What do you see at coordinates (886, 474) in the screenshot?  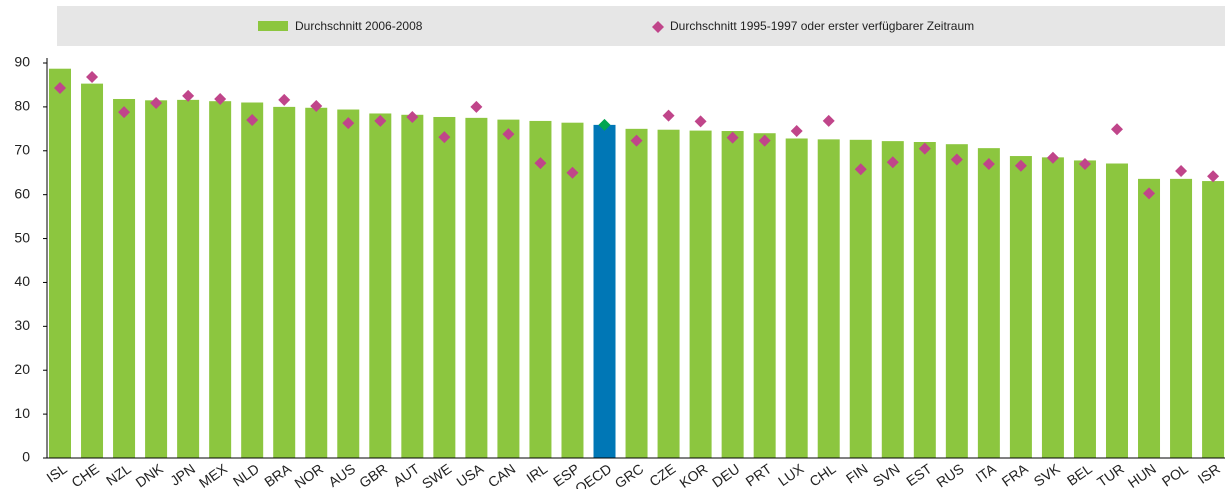 I see `x-tick-label: SVN` at bounding box center [886, 474].